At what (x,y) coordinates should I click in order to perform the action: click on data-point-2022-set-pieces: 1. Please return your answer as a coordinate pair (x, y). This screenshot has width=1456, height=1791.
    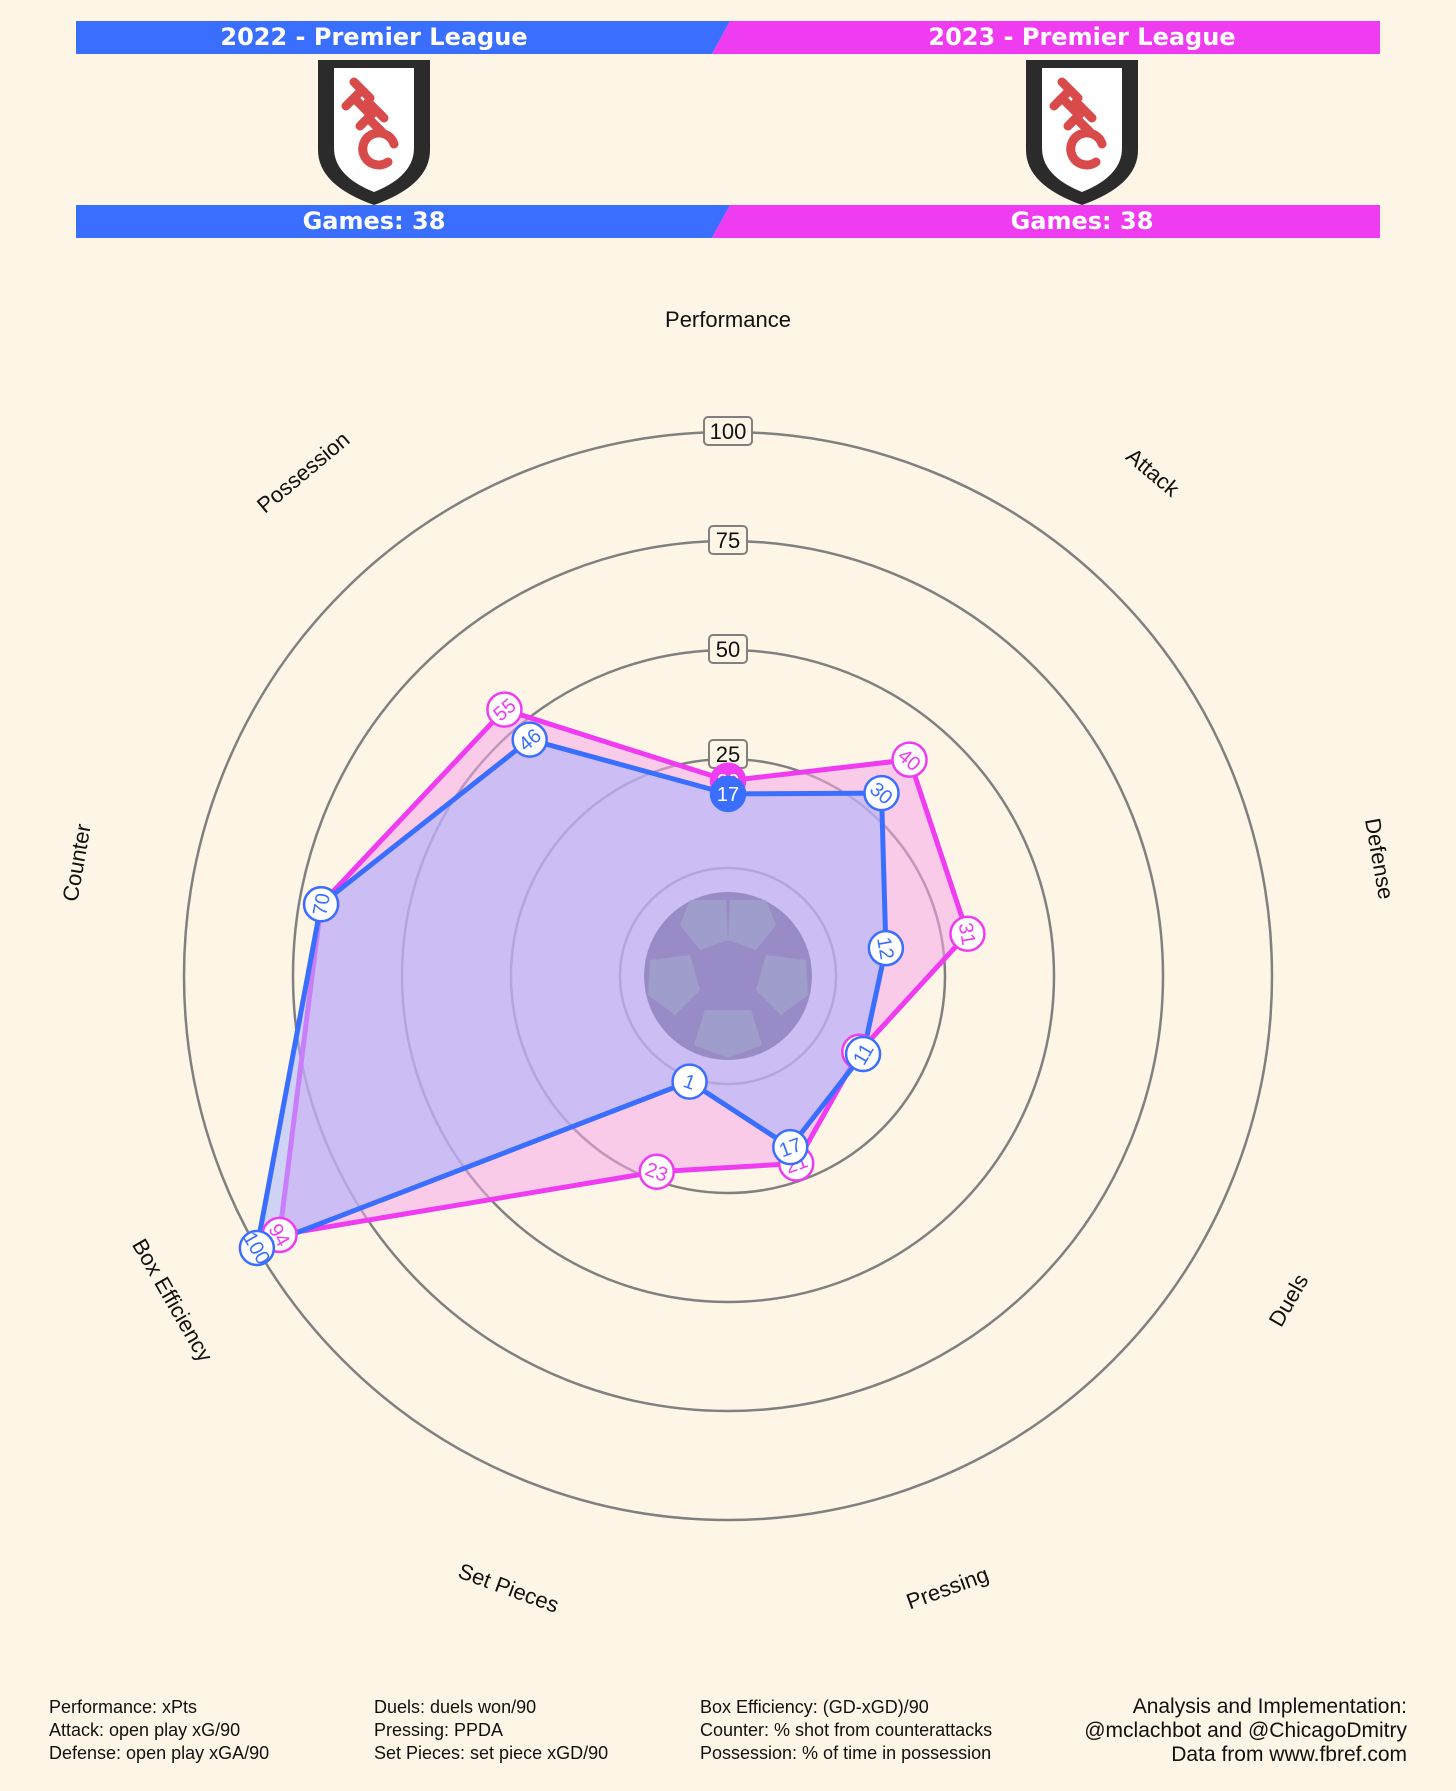
    Looking at the image, I should click on (689, 1081).